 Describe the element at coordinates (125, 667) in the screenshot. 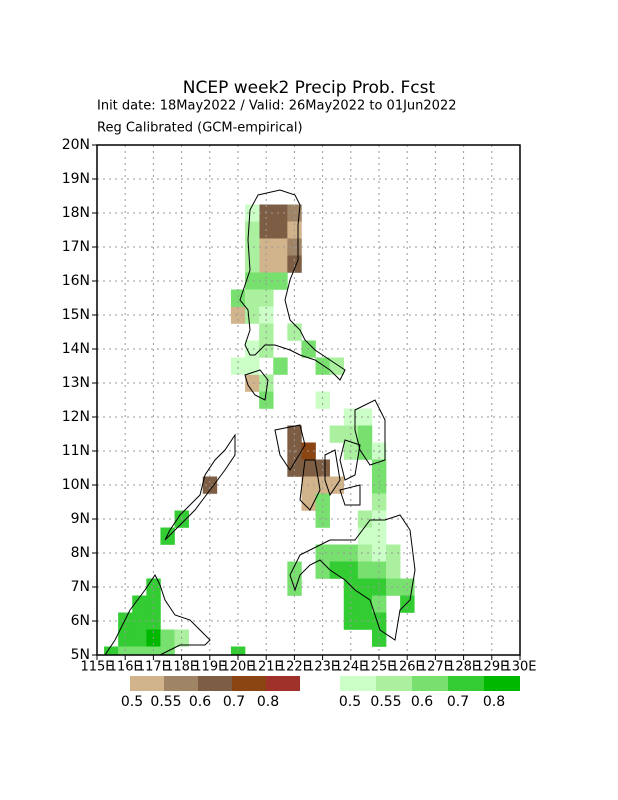

I see `x-tick-label: 116E` at that location.